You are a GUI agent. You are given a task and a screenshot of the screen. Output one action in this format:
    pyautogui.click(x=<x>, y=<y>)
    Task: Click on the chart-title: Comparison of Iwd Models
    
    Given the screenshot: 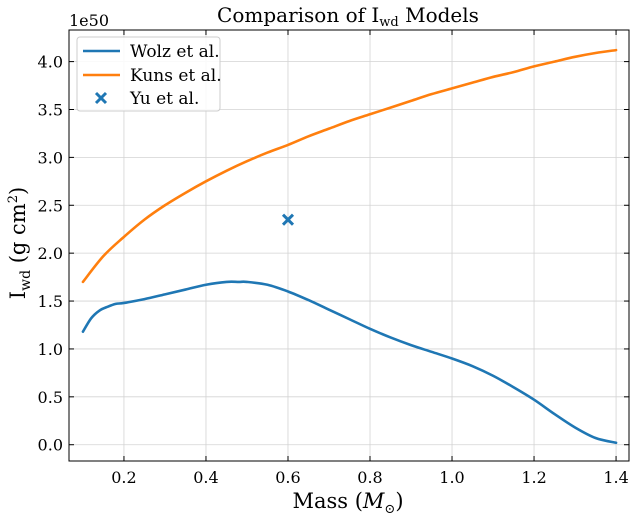 What is the action you would take?
    pyautogui.click(x=348, y=16)
    